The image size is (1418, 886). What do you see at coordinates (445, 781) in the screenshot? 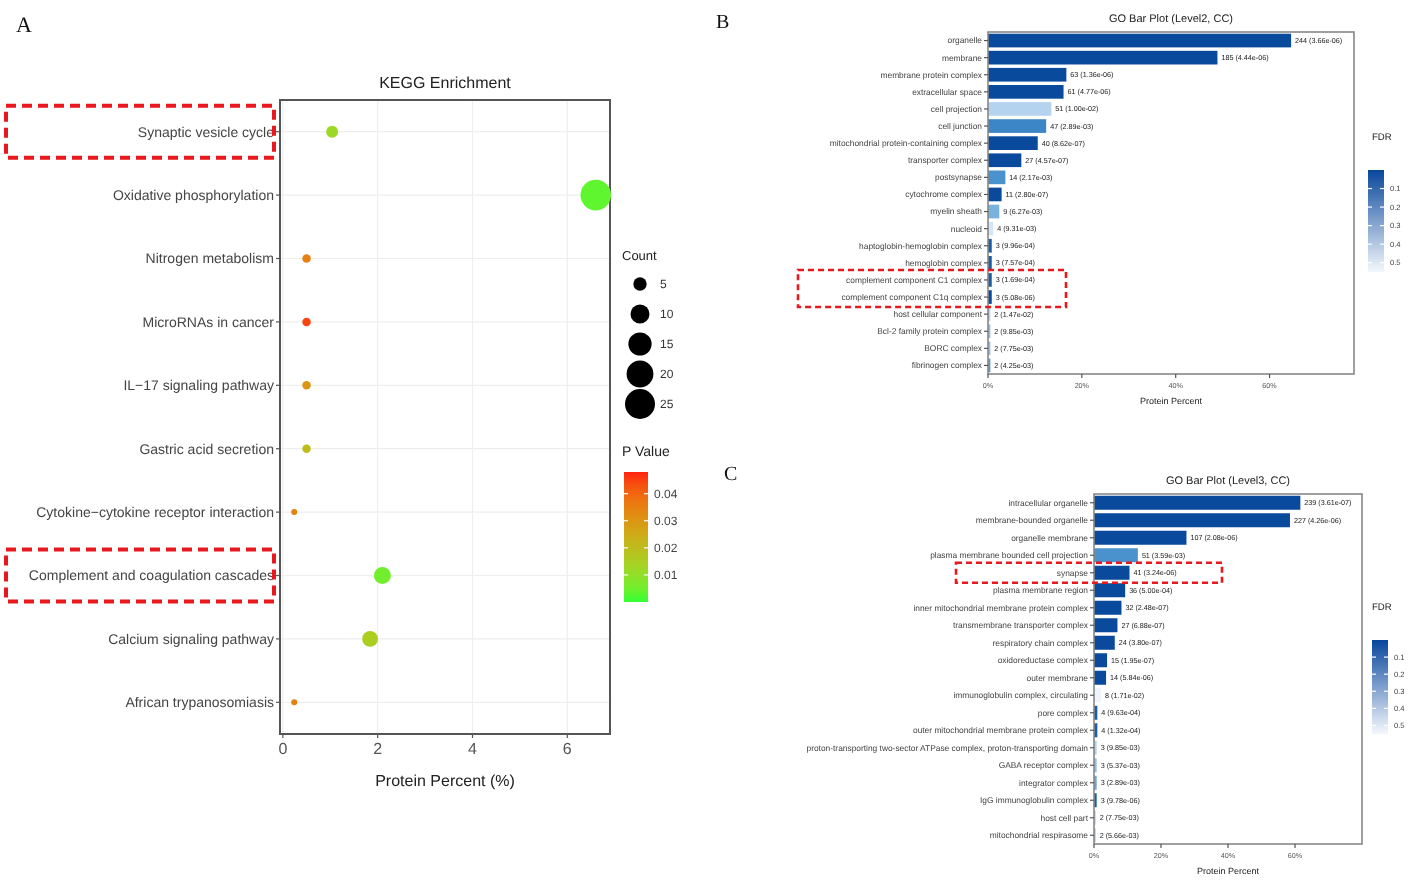
I see `x-axis-title: Protein Percent (%)` at bounding box center [445, 781].